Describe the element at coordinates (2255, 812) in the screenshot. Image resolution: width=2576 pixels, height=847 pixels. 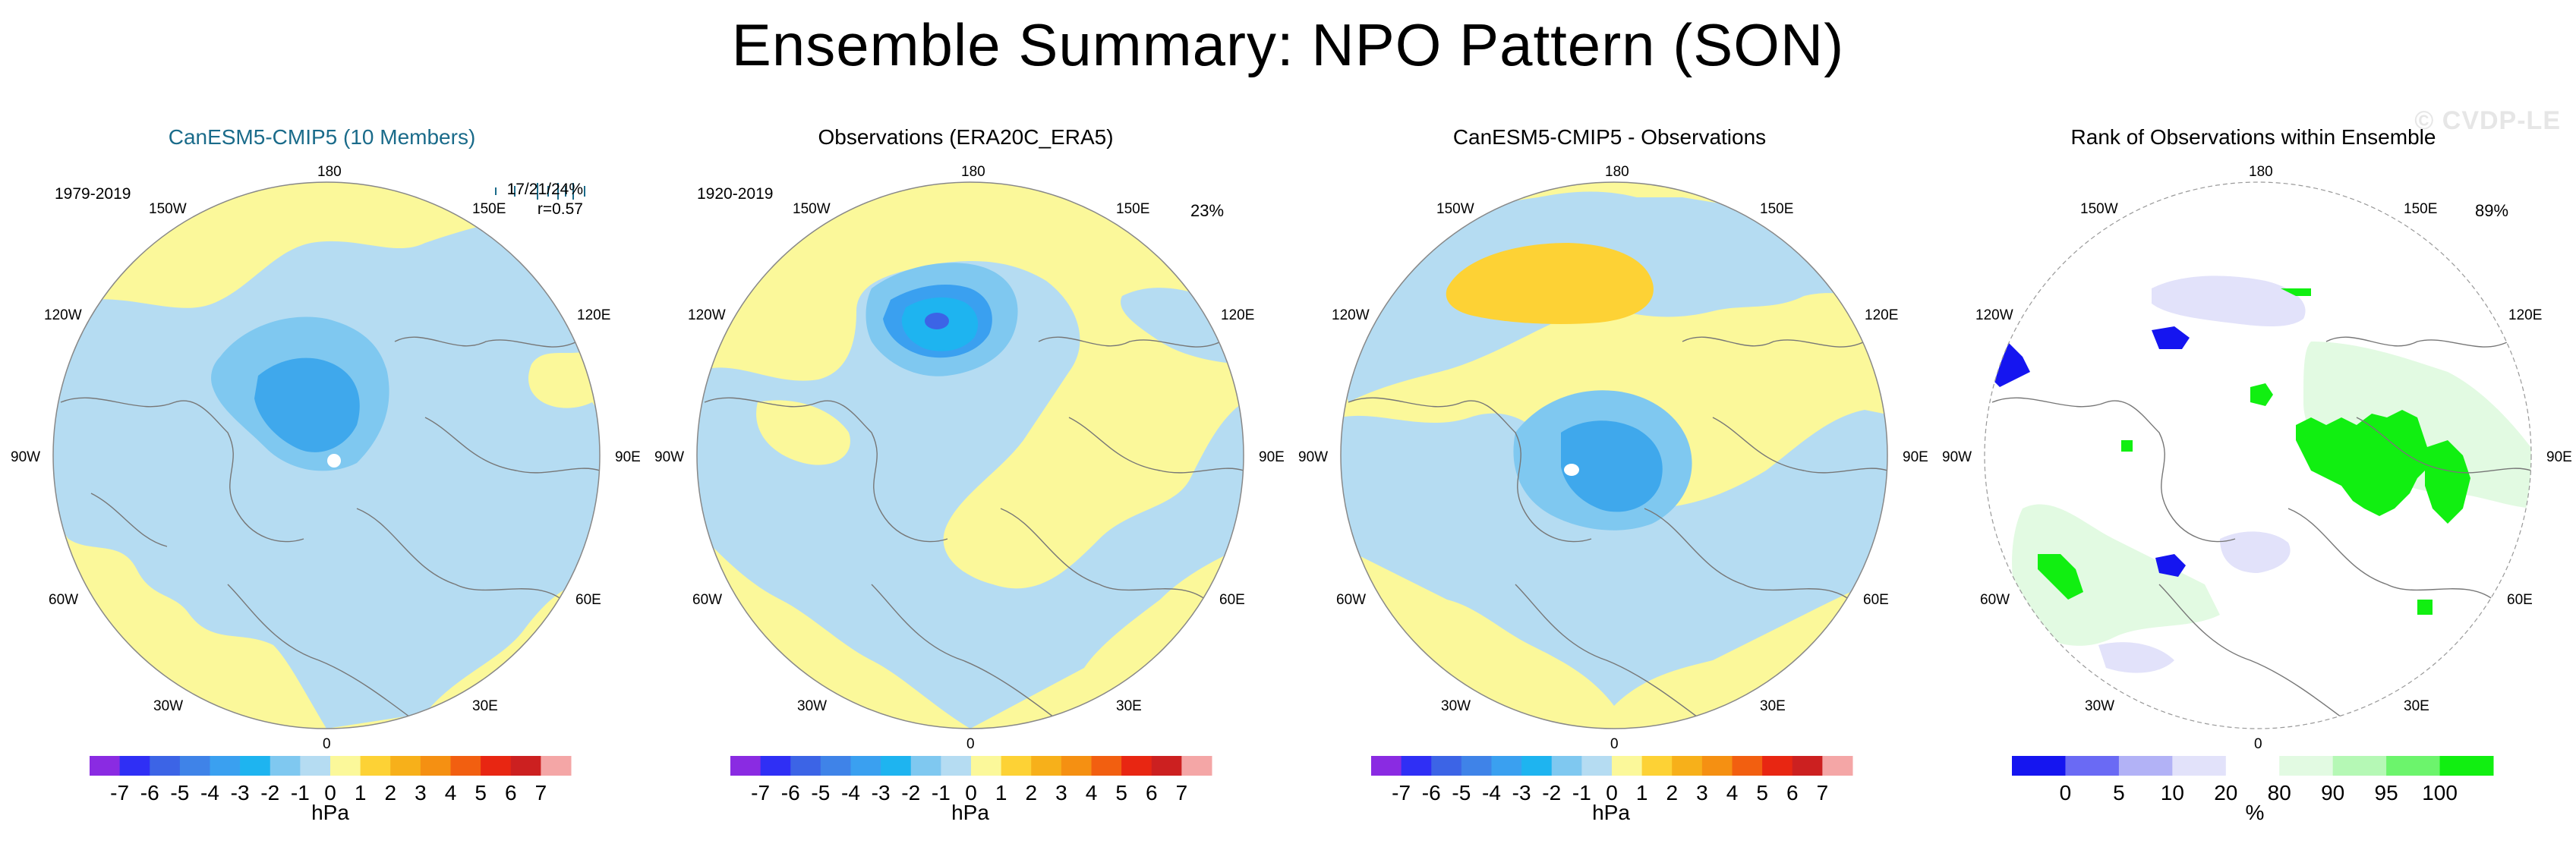
I see `unit-label: %` at that location.